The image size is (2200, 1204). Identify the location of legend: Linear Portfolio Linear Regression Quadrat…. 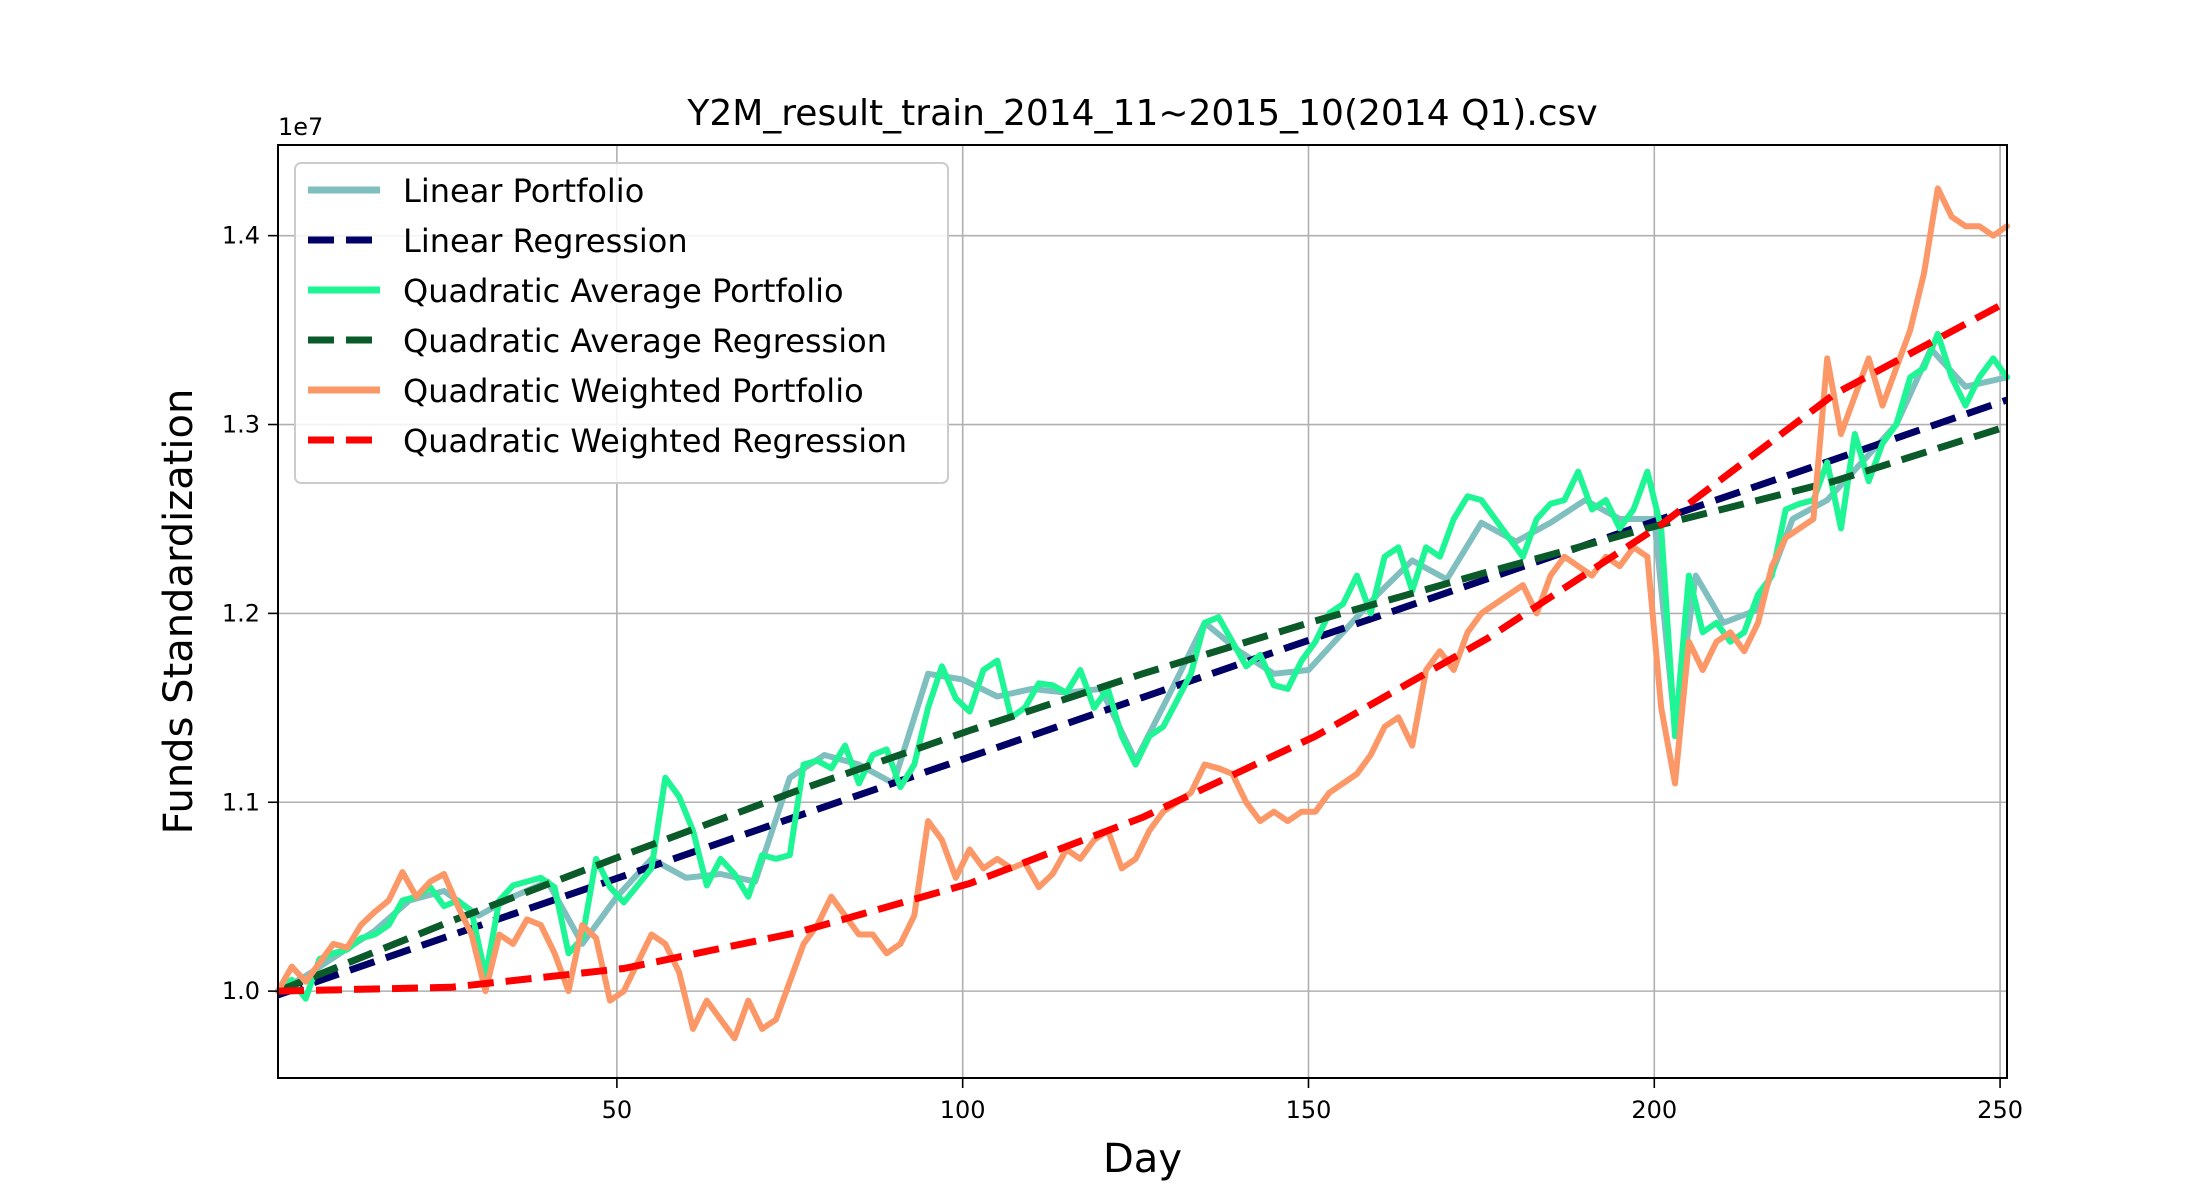
(621, 323).